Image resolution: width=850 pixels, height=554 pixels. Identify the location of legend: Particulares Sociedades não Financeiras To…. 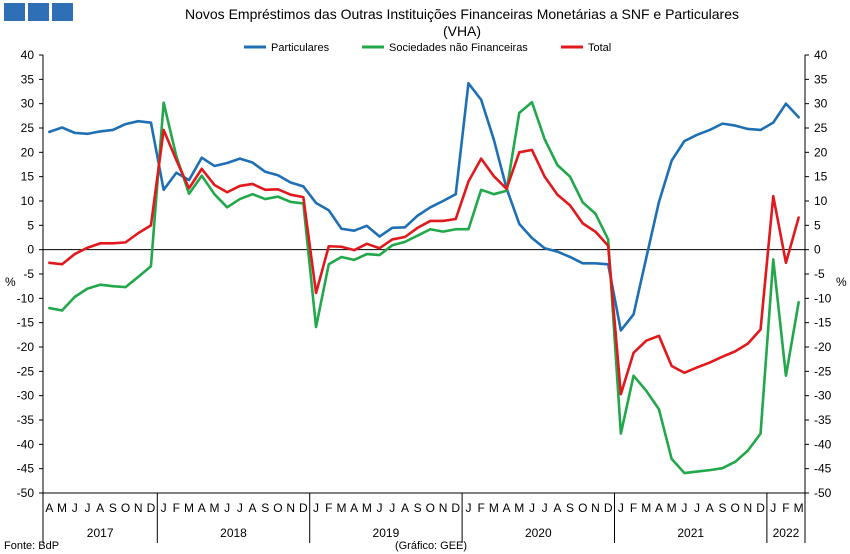
(427, 48).